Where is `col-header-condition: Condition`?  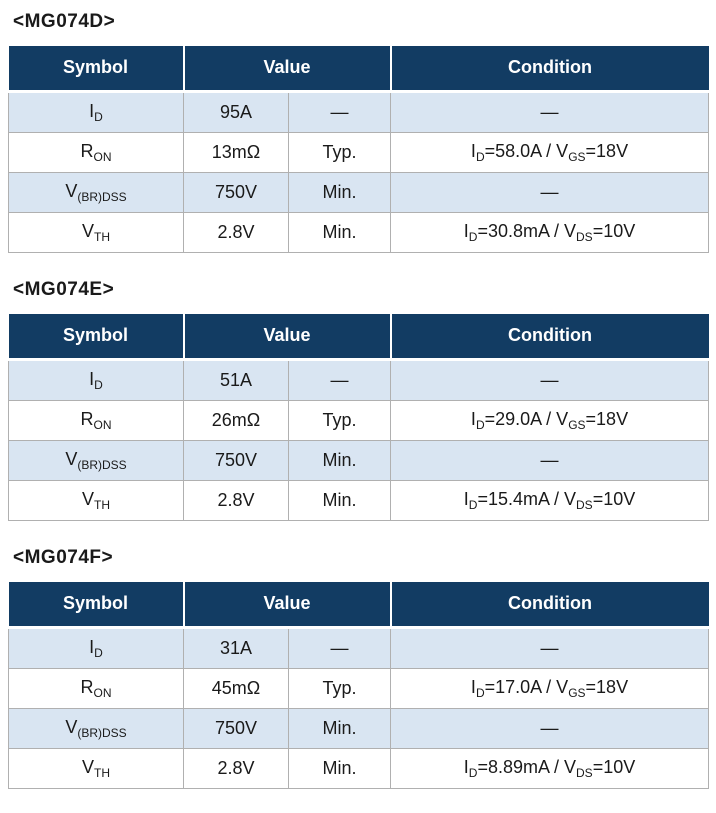
col-header-condition: Condition is located at coordinates (549, 605).